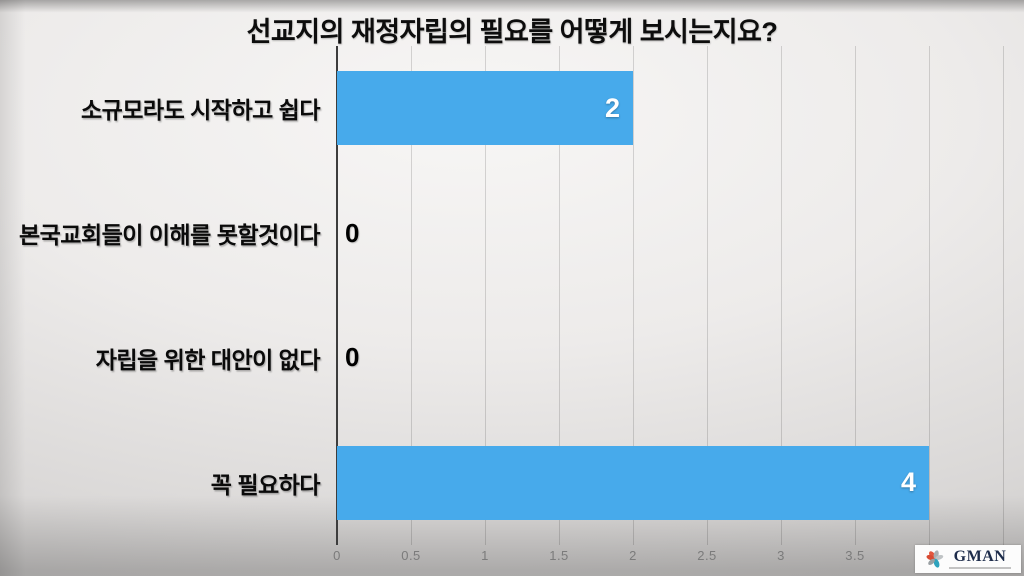 The height and width of the screenshot is (576, 1024). Describe the element at coordinates (559, 555) in the screenshot. I see `x-tick-label: 1.5` at that location.